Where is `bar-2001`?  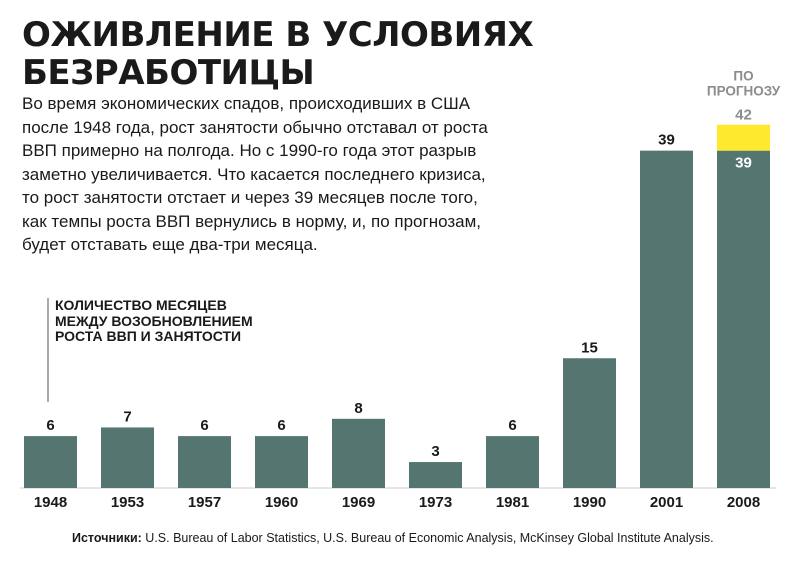 bar-2001 is located at coordinates (666, 319).